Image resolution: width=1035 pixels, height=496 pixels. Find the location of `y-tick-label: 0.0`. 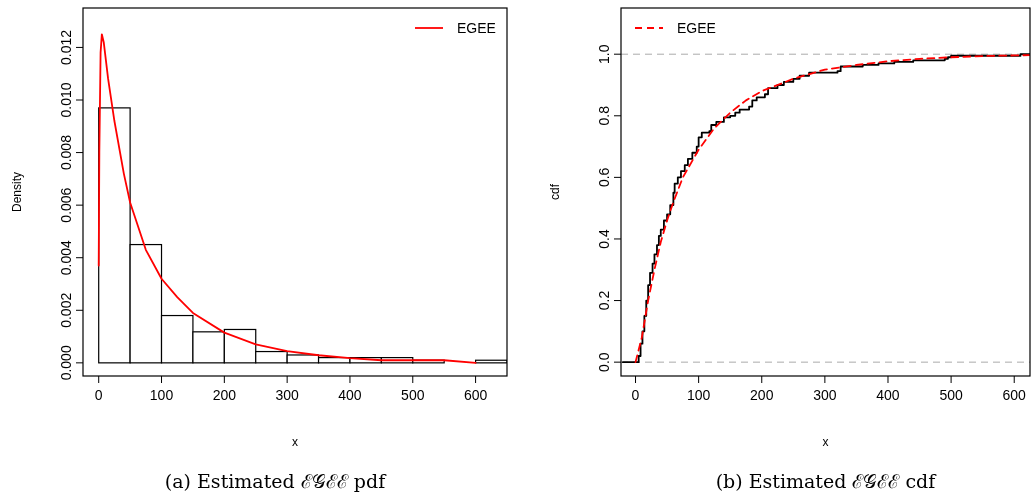

y-tick-label: 0.0 is located at coordinates (604, 362).